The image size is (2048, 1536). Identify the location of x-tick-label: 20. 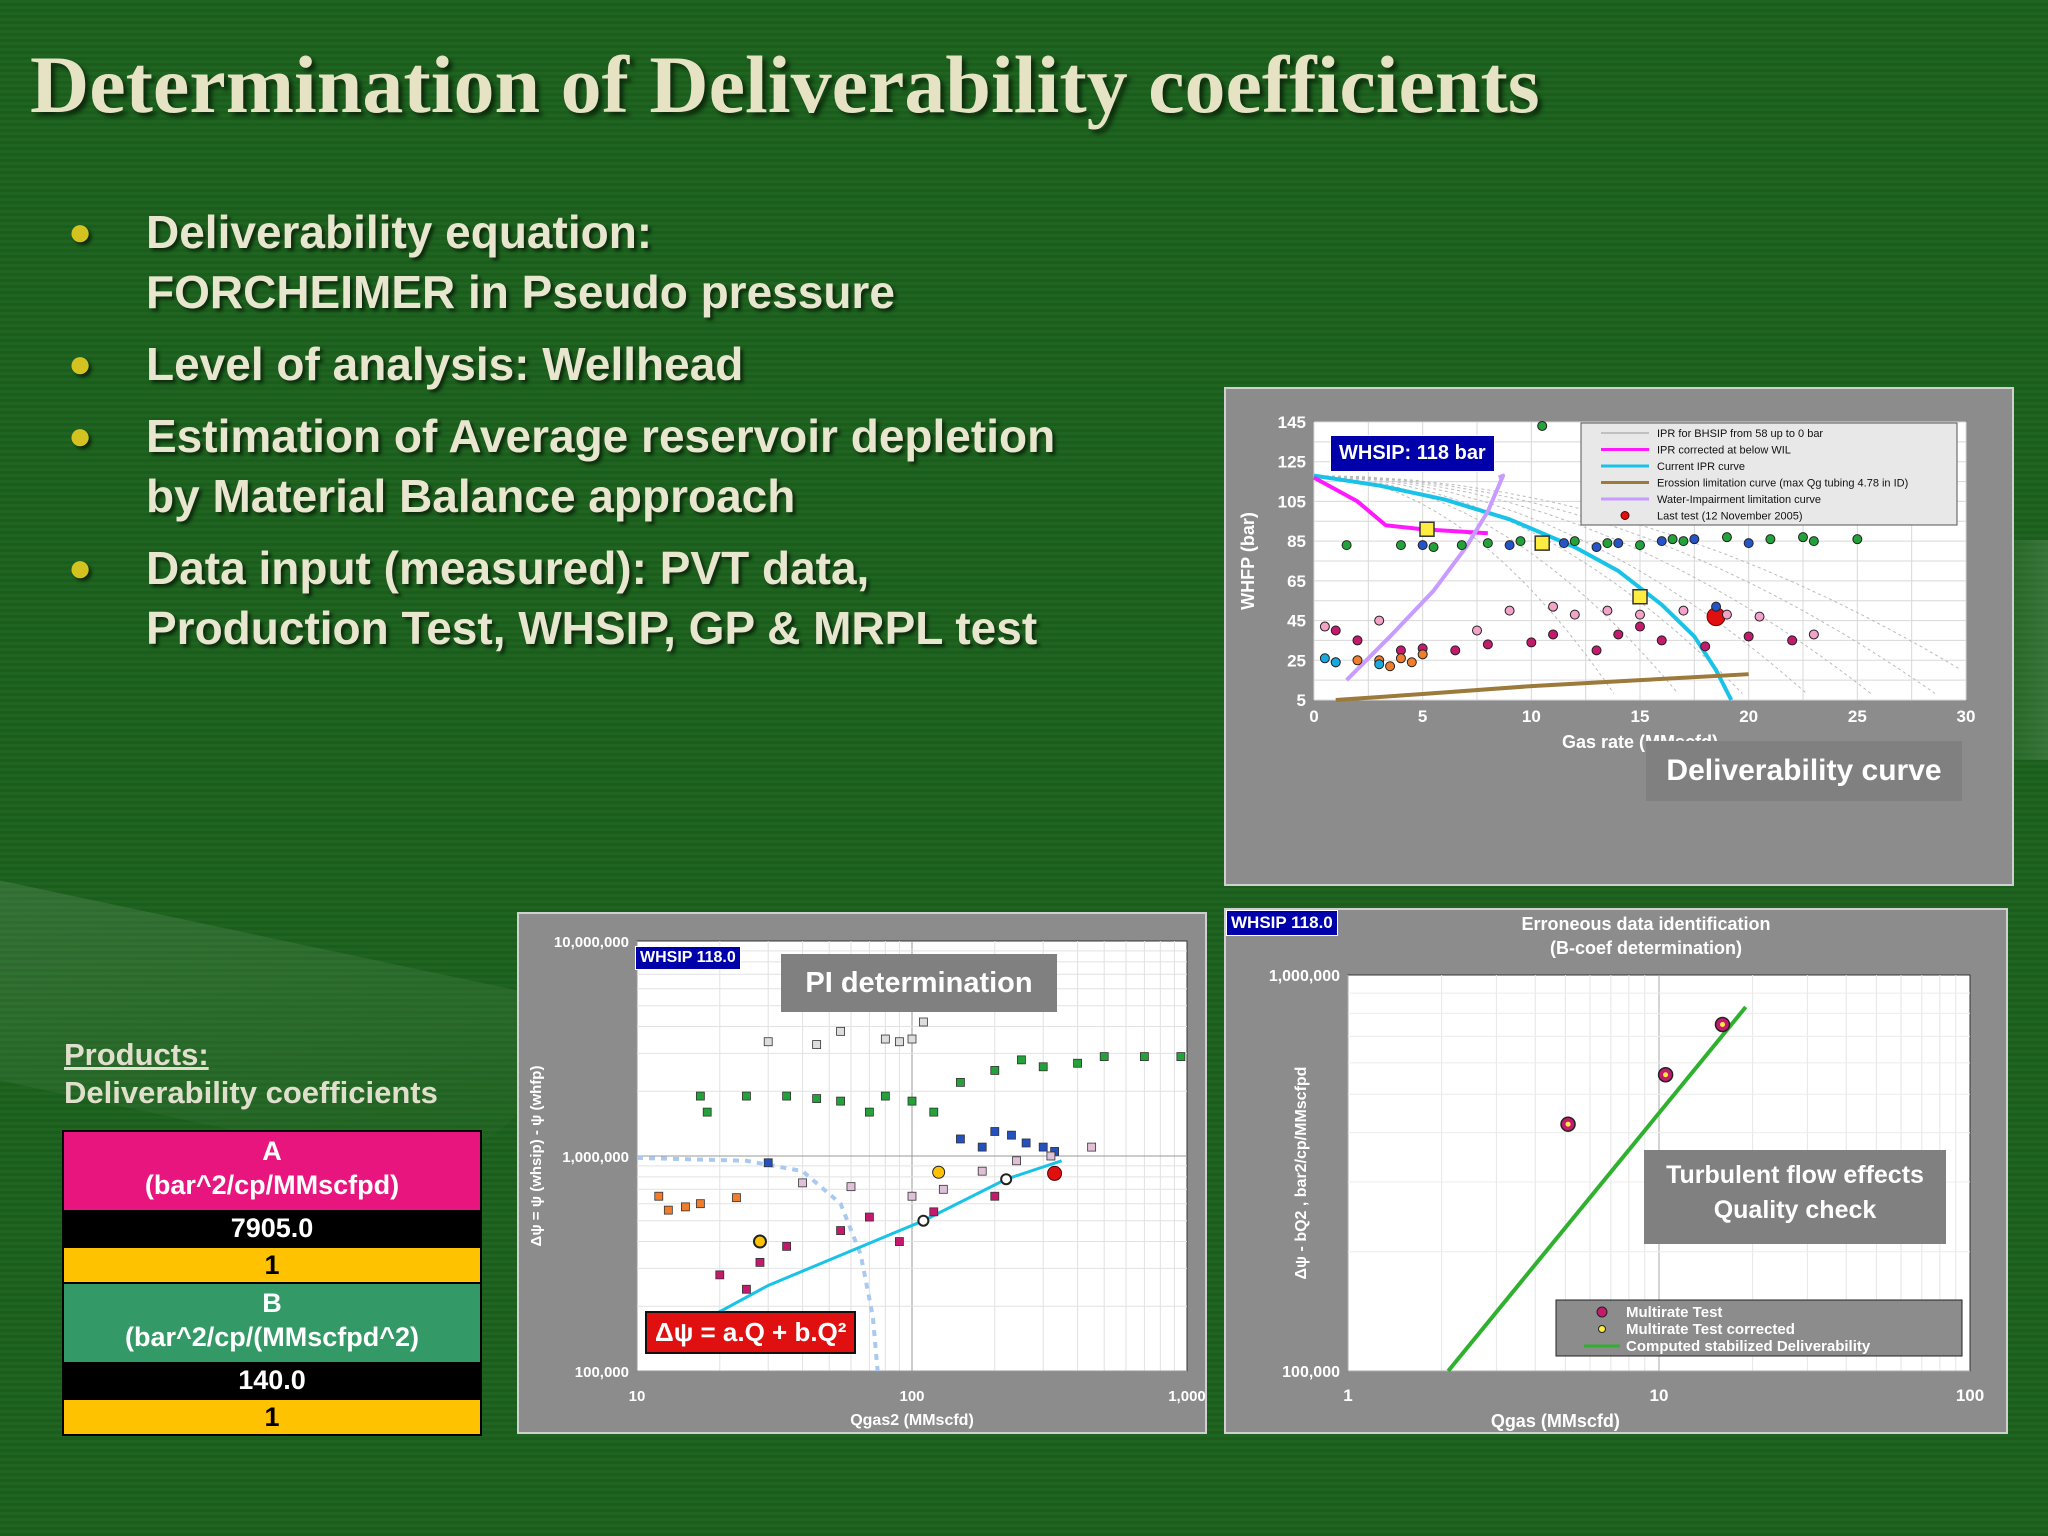
(1748, 716).